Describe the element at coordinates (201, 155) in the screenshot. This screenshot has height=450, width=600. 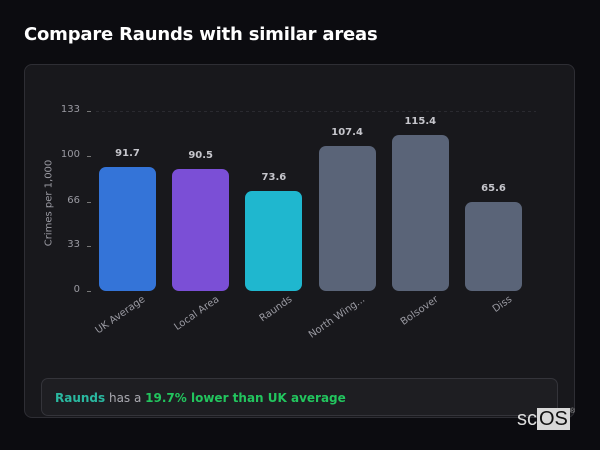
I see `bar-value-label: 90.5` at that location.